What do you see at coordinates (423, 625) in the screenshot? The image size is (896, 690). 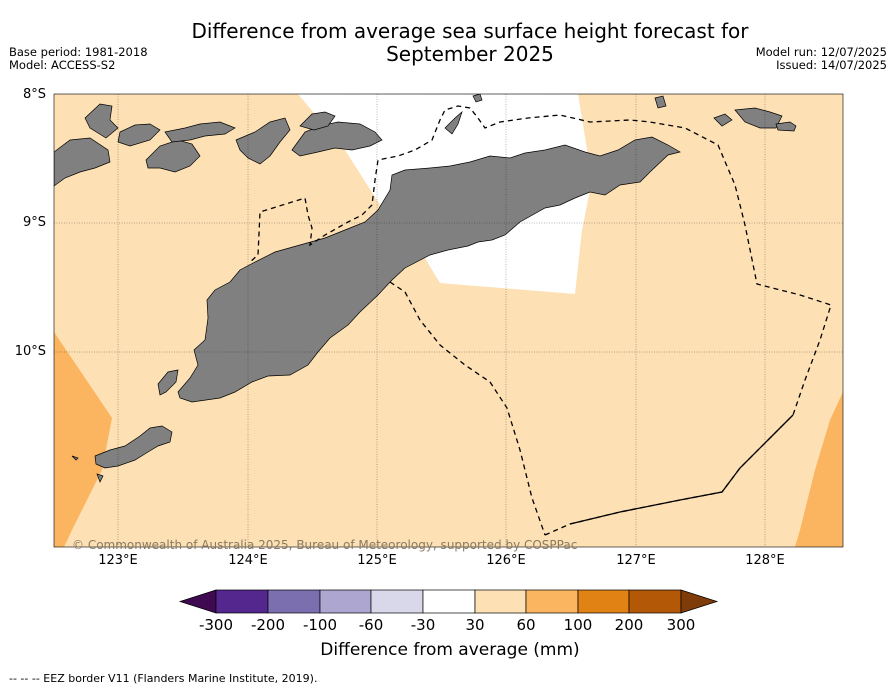 I see `colorbar-tick-5: -30` at bounding box center [423, 625].